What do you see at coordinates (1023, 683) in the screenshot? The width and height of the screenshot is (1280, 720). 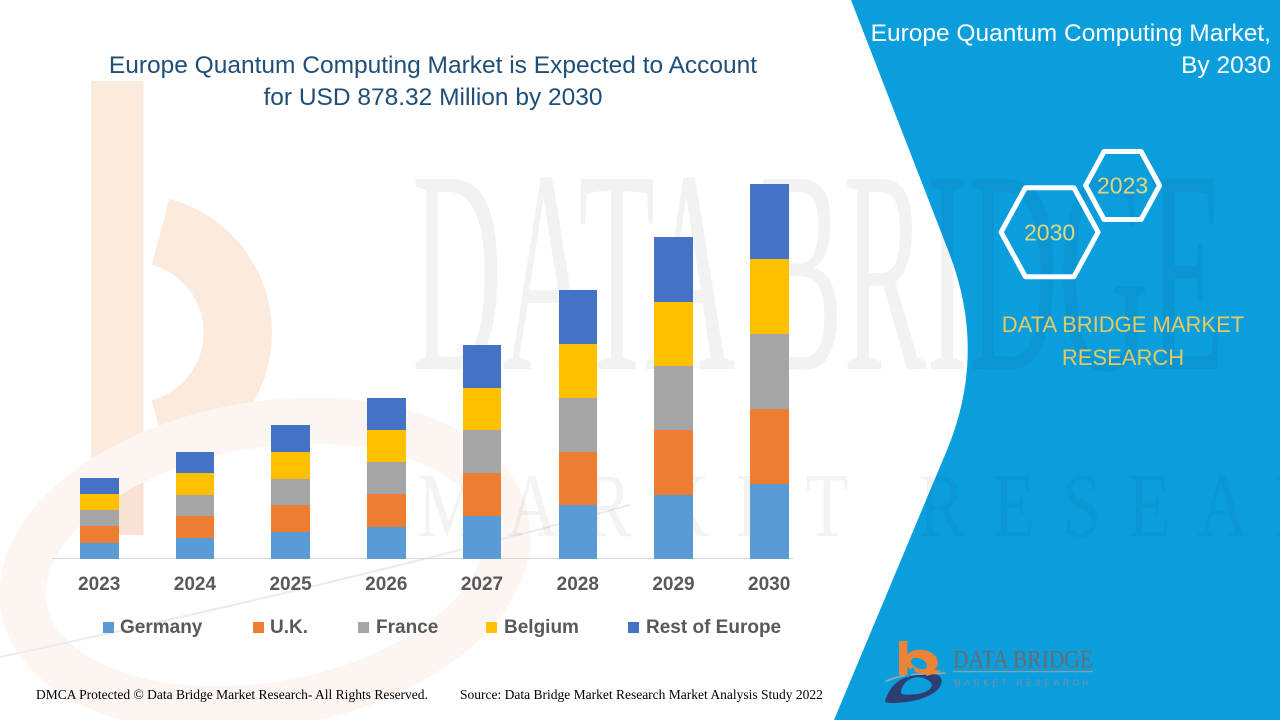 I see `svg-text: MARKET RESEARCH` at bounding box center [1023, 683].